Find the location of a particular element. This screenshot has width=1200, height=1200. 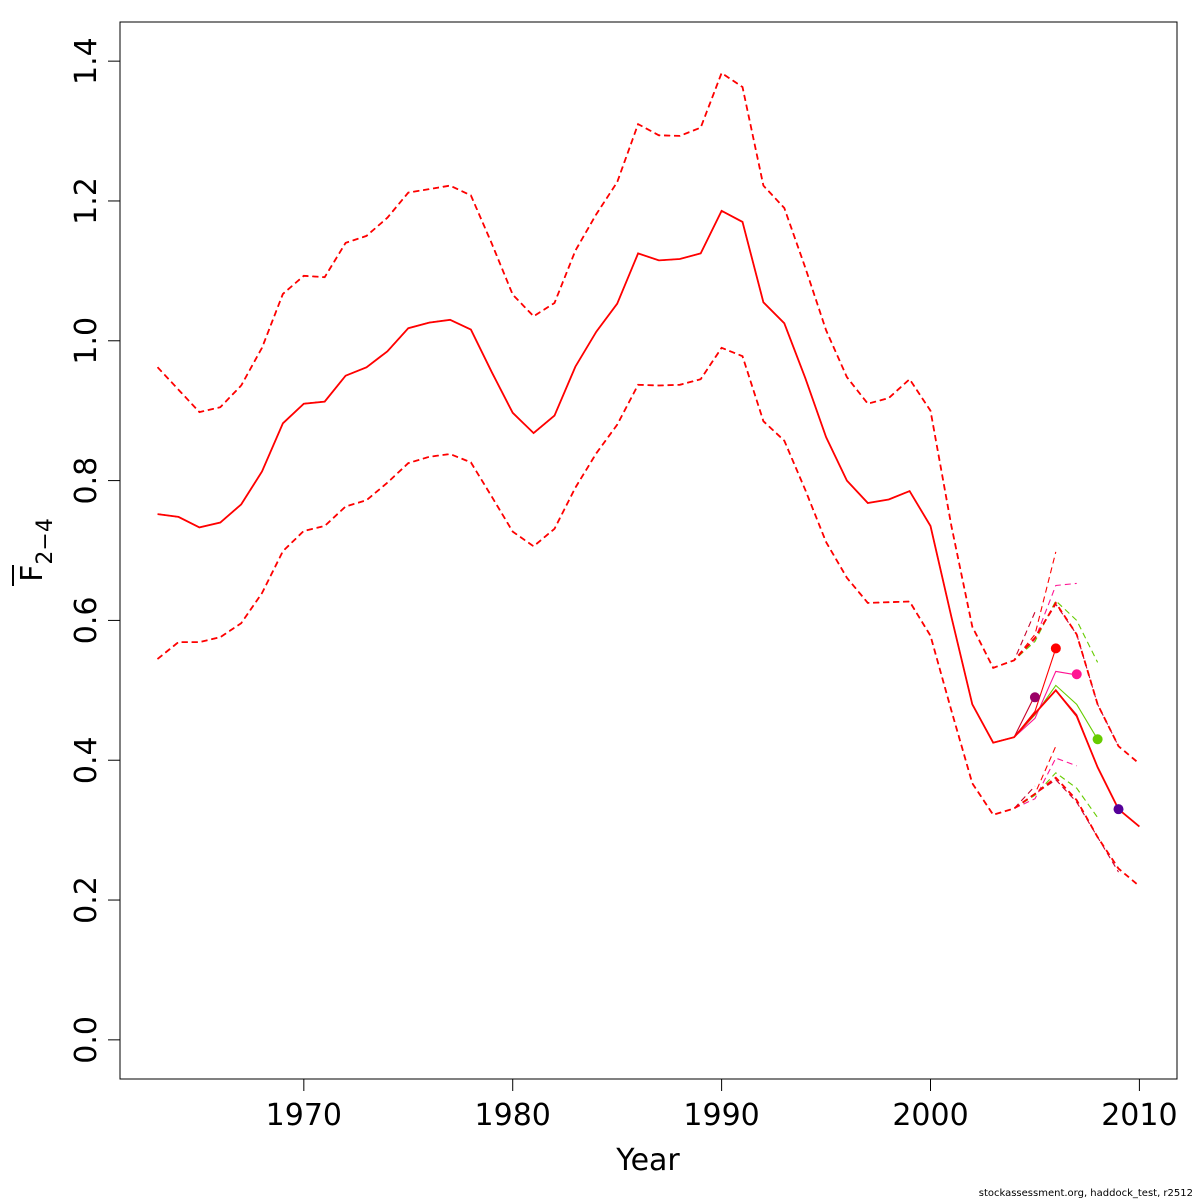

svg-text: F2−4 is located at coordinates (36, 550).